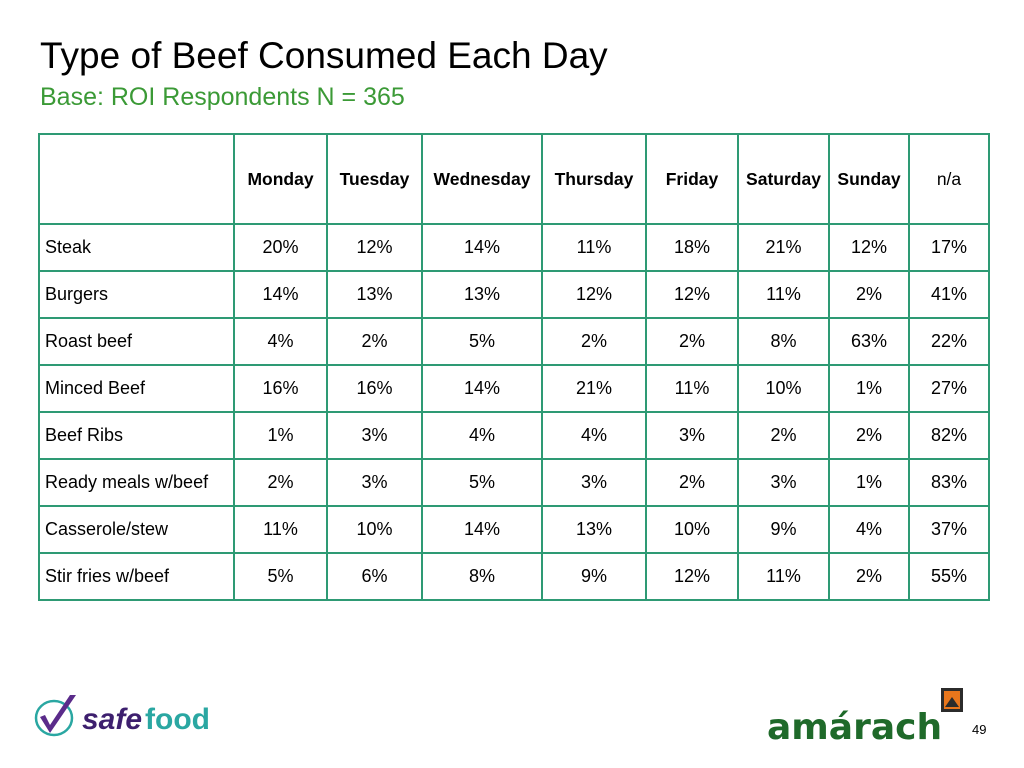 The image size is (1024, 768). Describe the element at coordinates (136, 341) in the screenshot. I see `row-label: Roast beef` at that location.